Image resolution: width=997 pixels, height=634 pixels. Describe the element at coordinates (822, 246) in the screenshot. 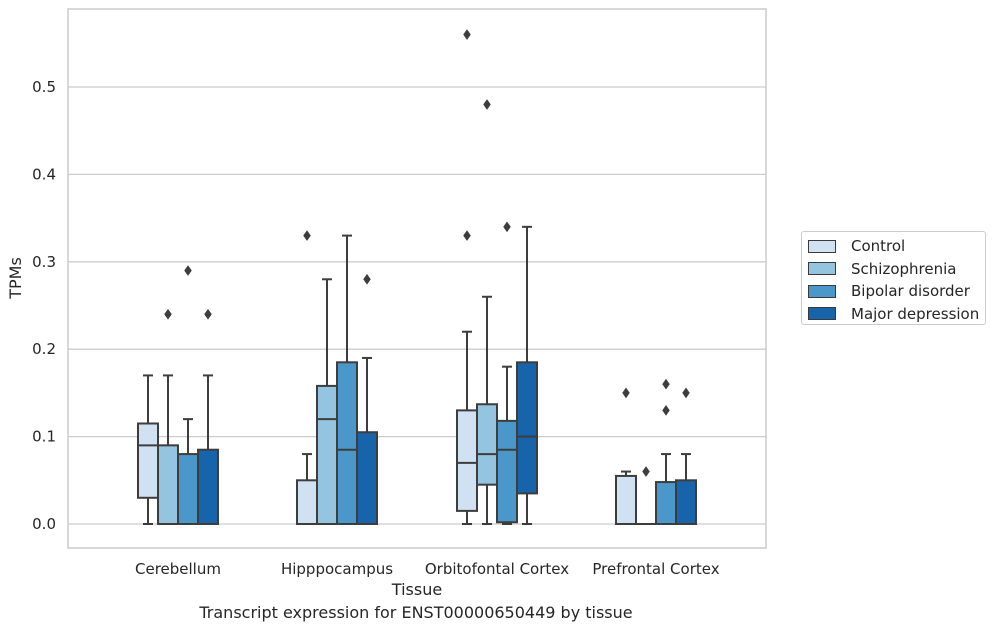

I see `legend-swatch-control` at that location.